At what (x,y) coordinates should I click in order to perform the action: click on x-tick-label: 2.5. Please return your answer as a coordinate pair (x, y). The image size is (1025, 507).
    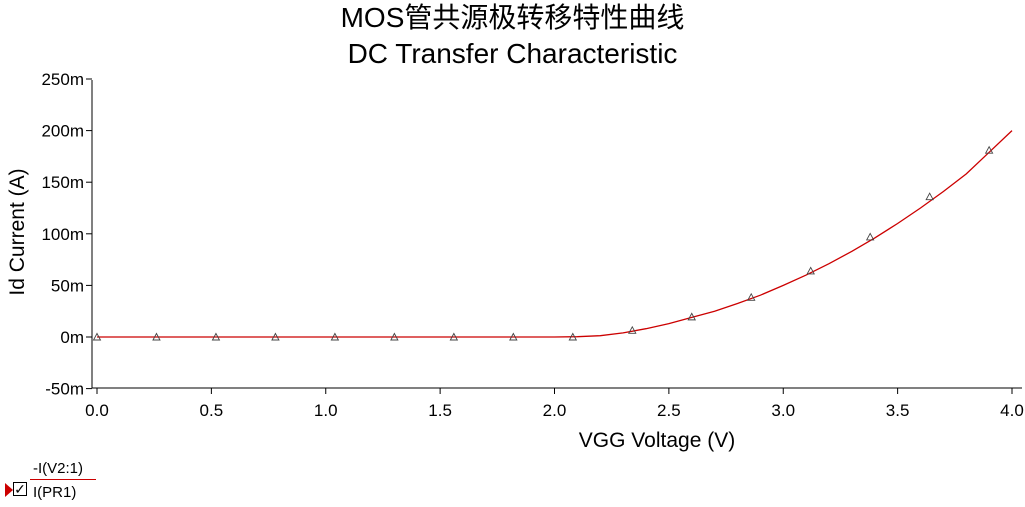
    Looking at the image, I should click on (669, 410).